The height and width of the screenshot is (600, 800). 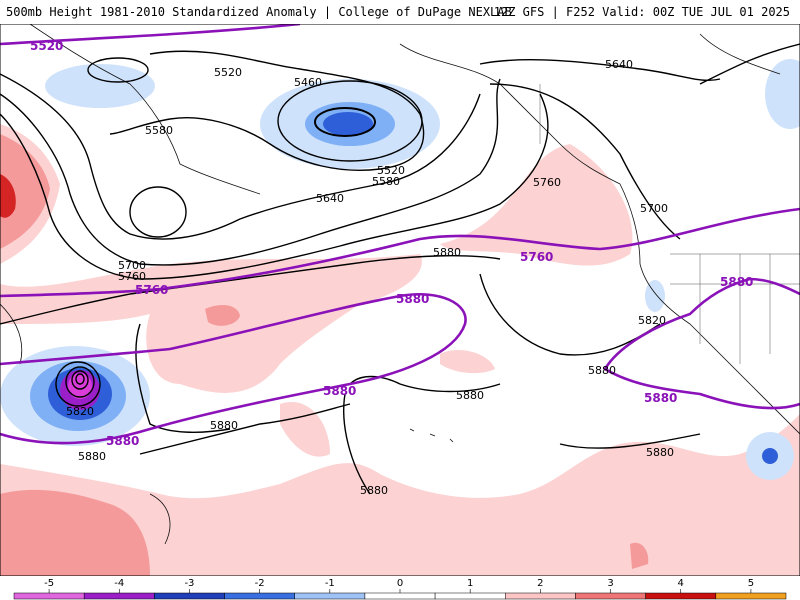 I want to click on legend-tick-label: 3, so click(x=610, y=583).